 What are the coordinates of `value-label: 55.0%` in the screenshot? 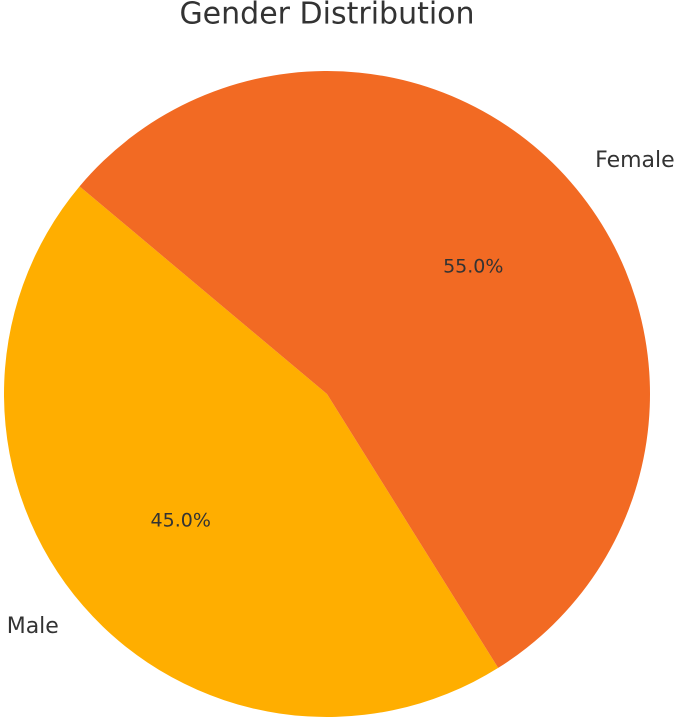 It's located at (473, 266).